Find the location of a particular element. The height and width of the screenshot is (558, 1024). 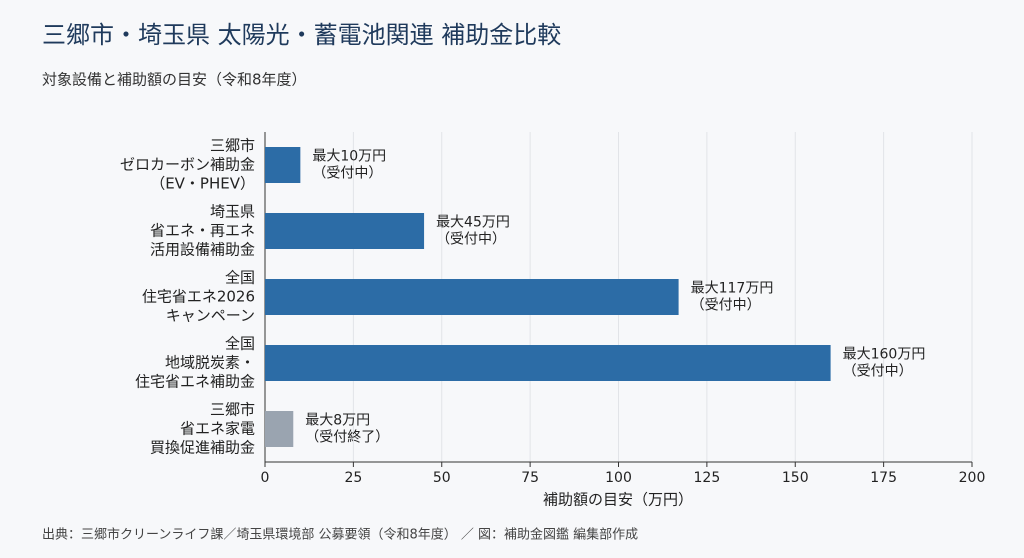

x-tick-label: 100 is located at coordinates (618, 478).